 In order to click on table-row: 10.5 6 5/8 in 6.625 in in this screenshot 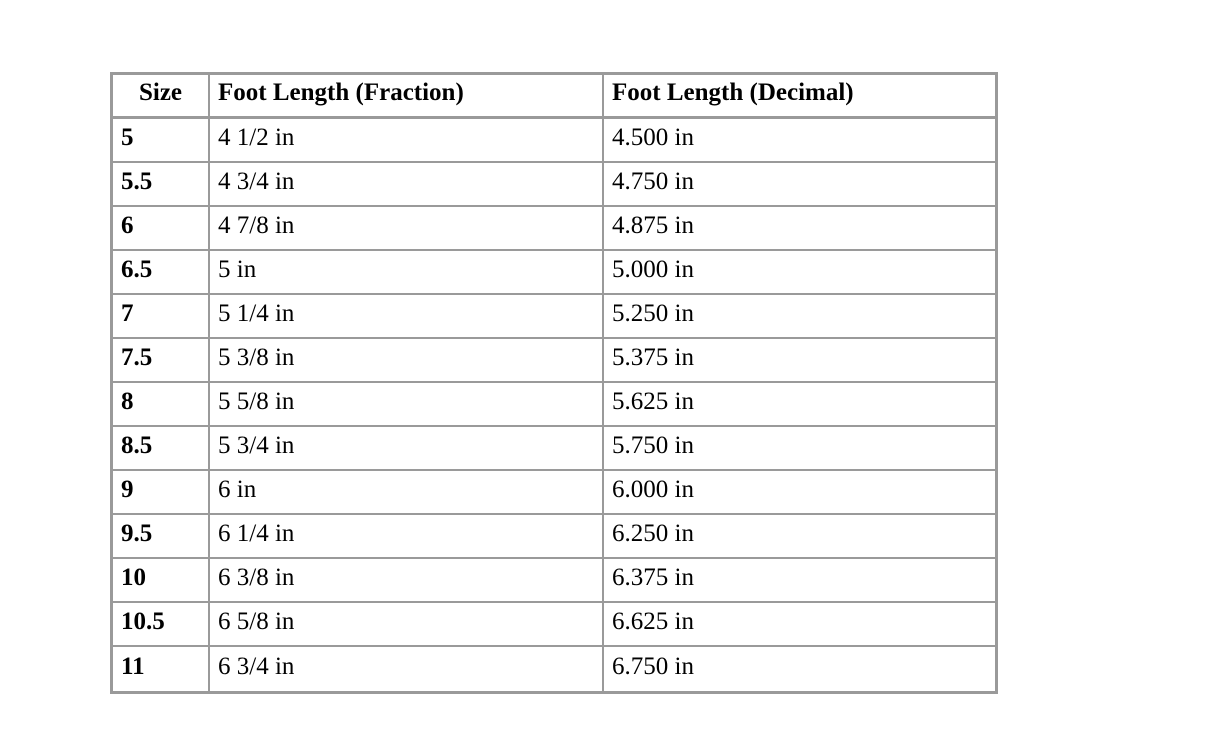, I will do `click(554, 625)`.